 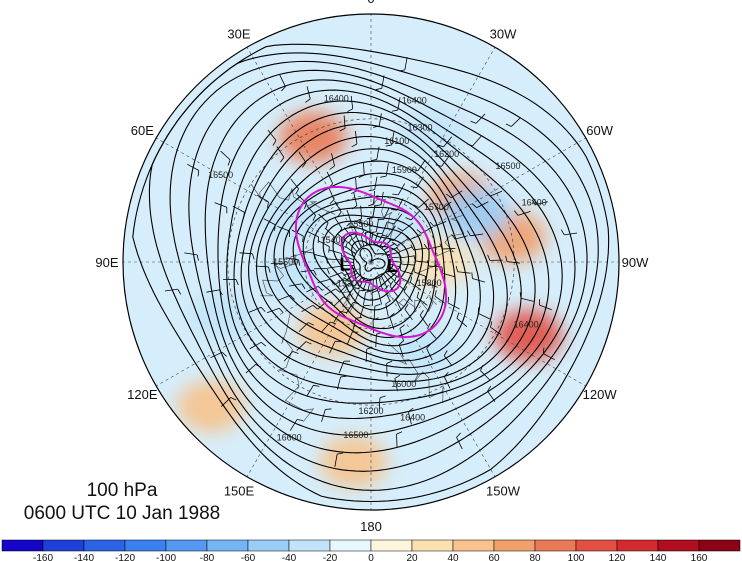 I want to click on colorbar-tick-label: 80, so click(x=535, y=557).